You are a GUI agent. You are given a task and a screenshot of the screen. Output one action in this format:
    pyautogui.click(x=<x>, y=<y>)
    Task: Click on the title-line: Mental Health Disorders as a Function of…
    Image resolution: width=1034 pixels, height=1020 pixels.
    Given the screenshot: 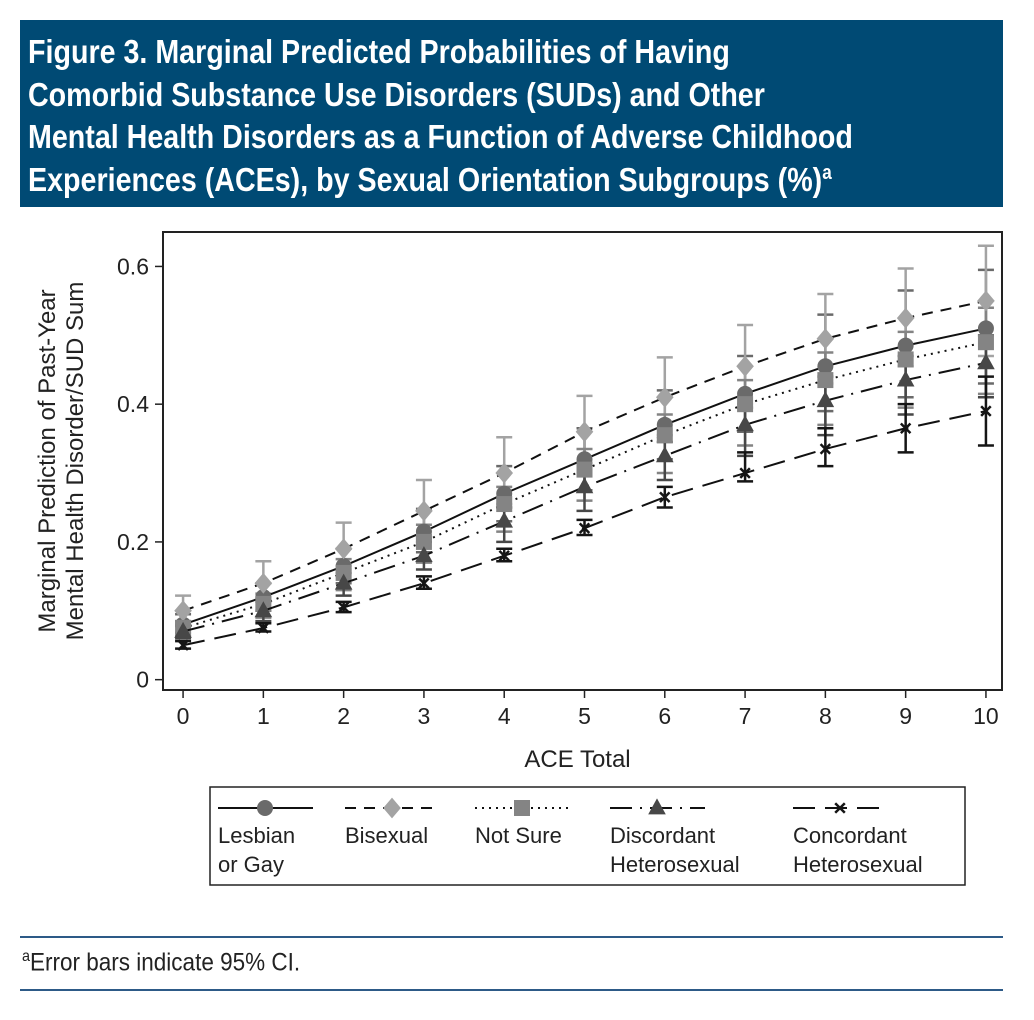 What is the action you would take?
    pyautogui.click(x=440, y=137)
    